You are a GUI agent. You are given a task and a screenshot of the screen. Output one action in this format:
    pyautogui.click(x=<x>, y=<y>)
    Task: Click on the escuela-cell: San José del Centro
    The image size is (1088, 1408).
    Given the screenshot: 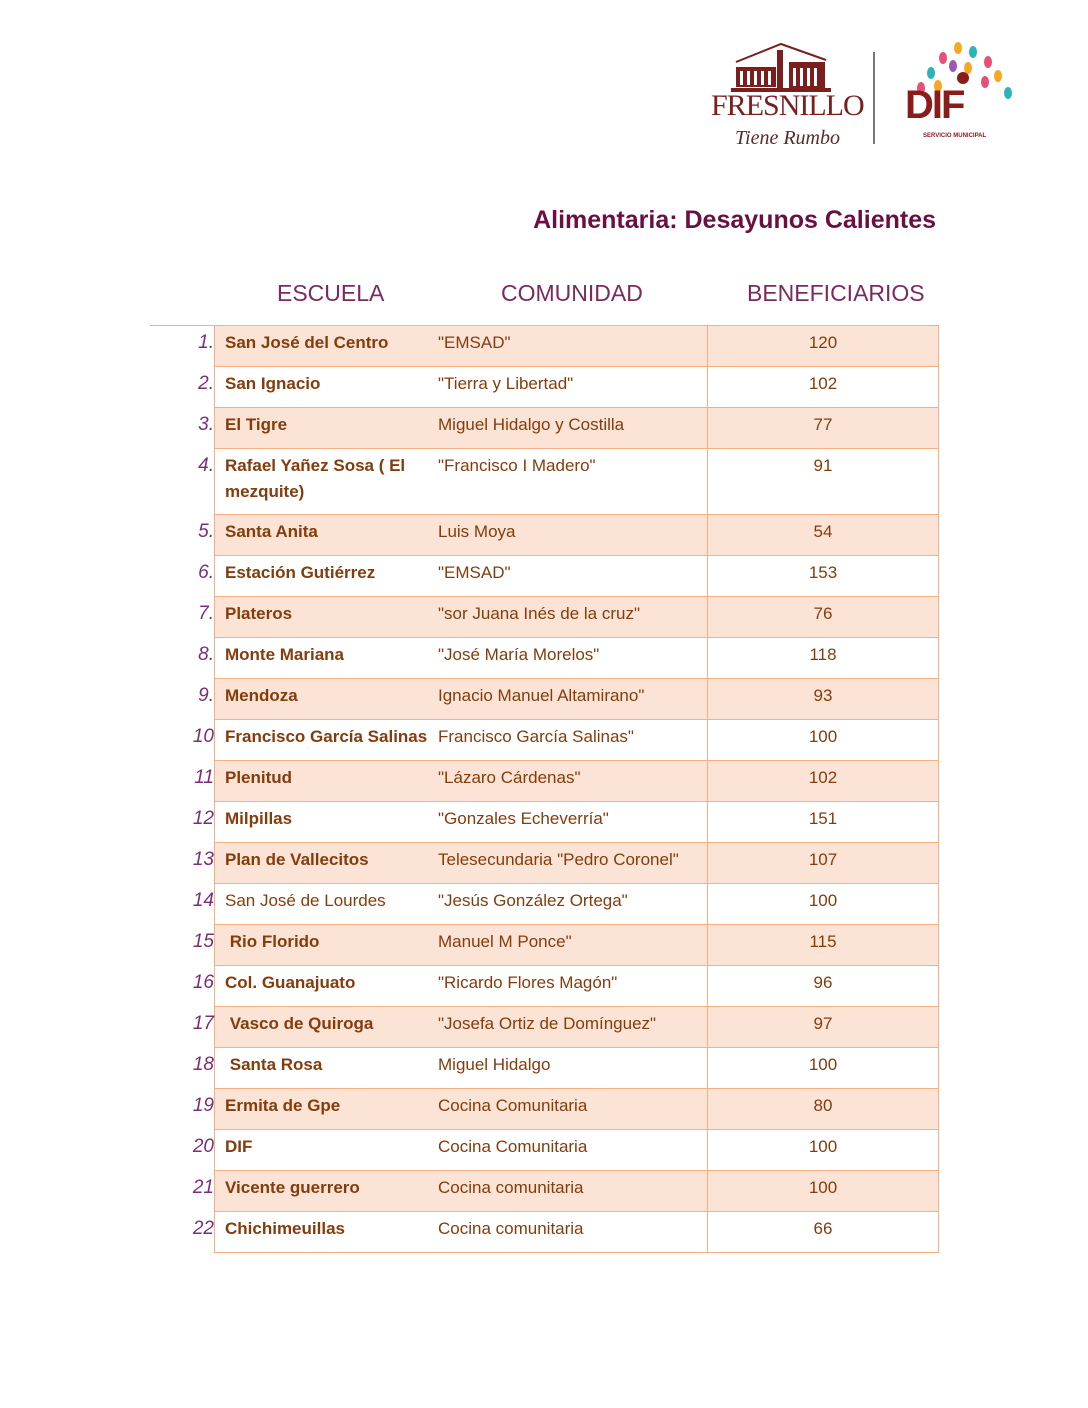 What is the action you would take?
    pyautogui.click(x=321, y=346)
    